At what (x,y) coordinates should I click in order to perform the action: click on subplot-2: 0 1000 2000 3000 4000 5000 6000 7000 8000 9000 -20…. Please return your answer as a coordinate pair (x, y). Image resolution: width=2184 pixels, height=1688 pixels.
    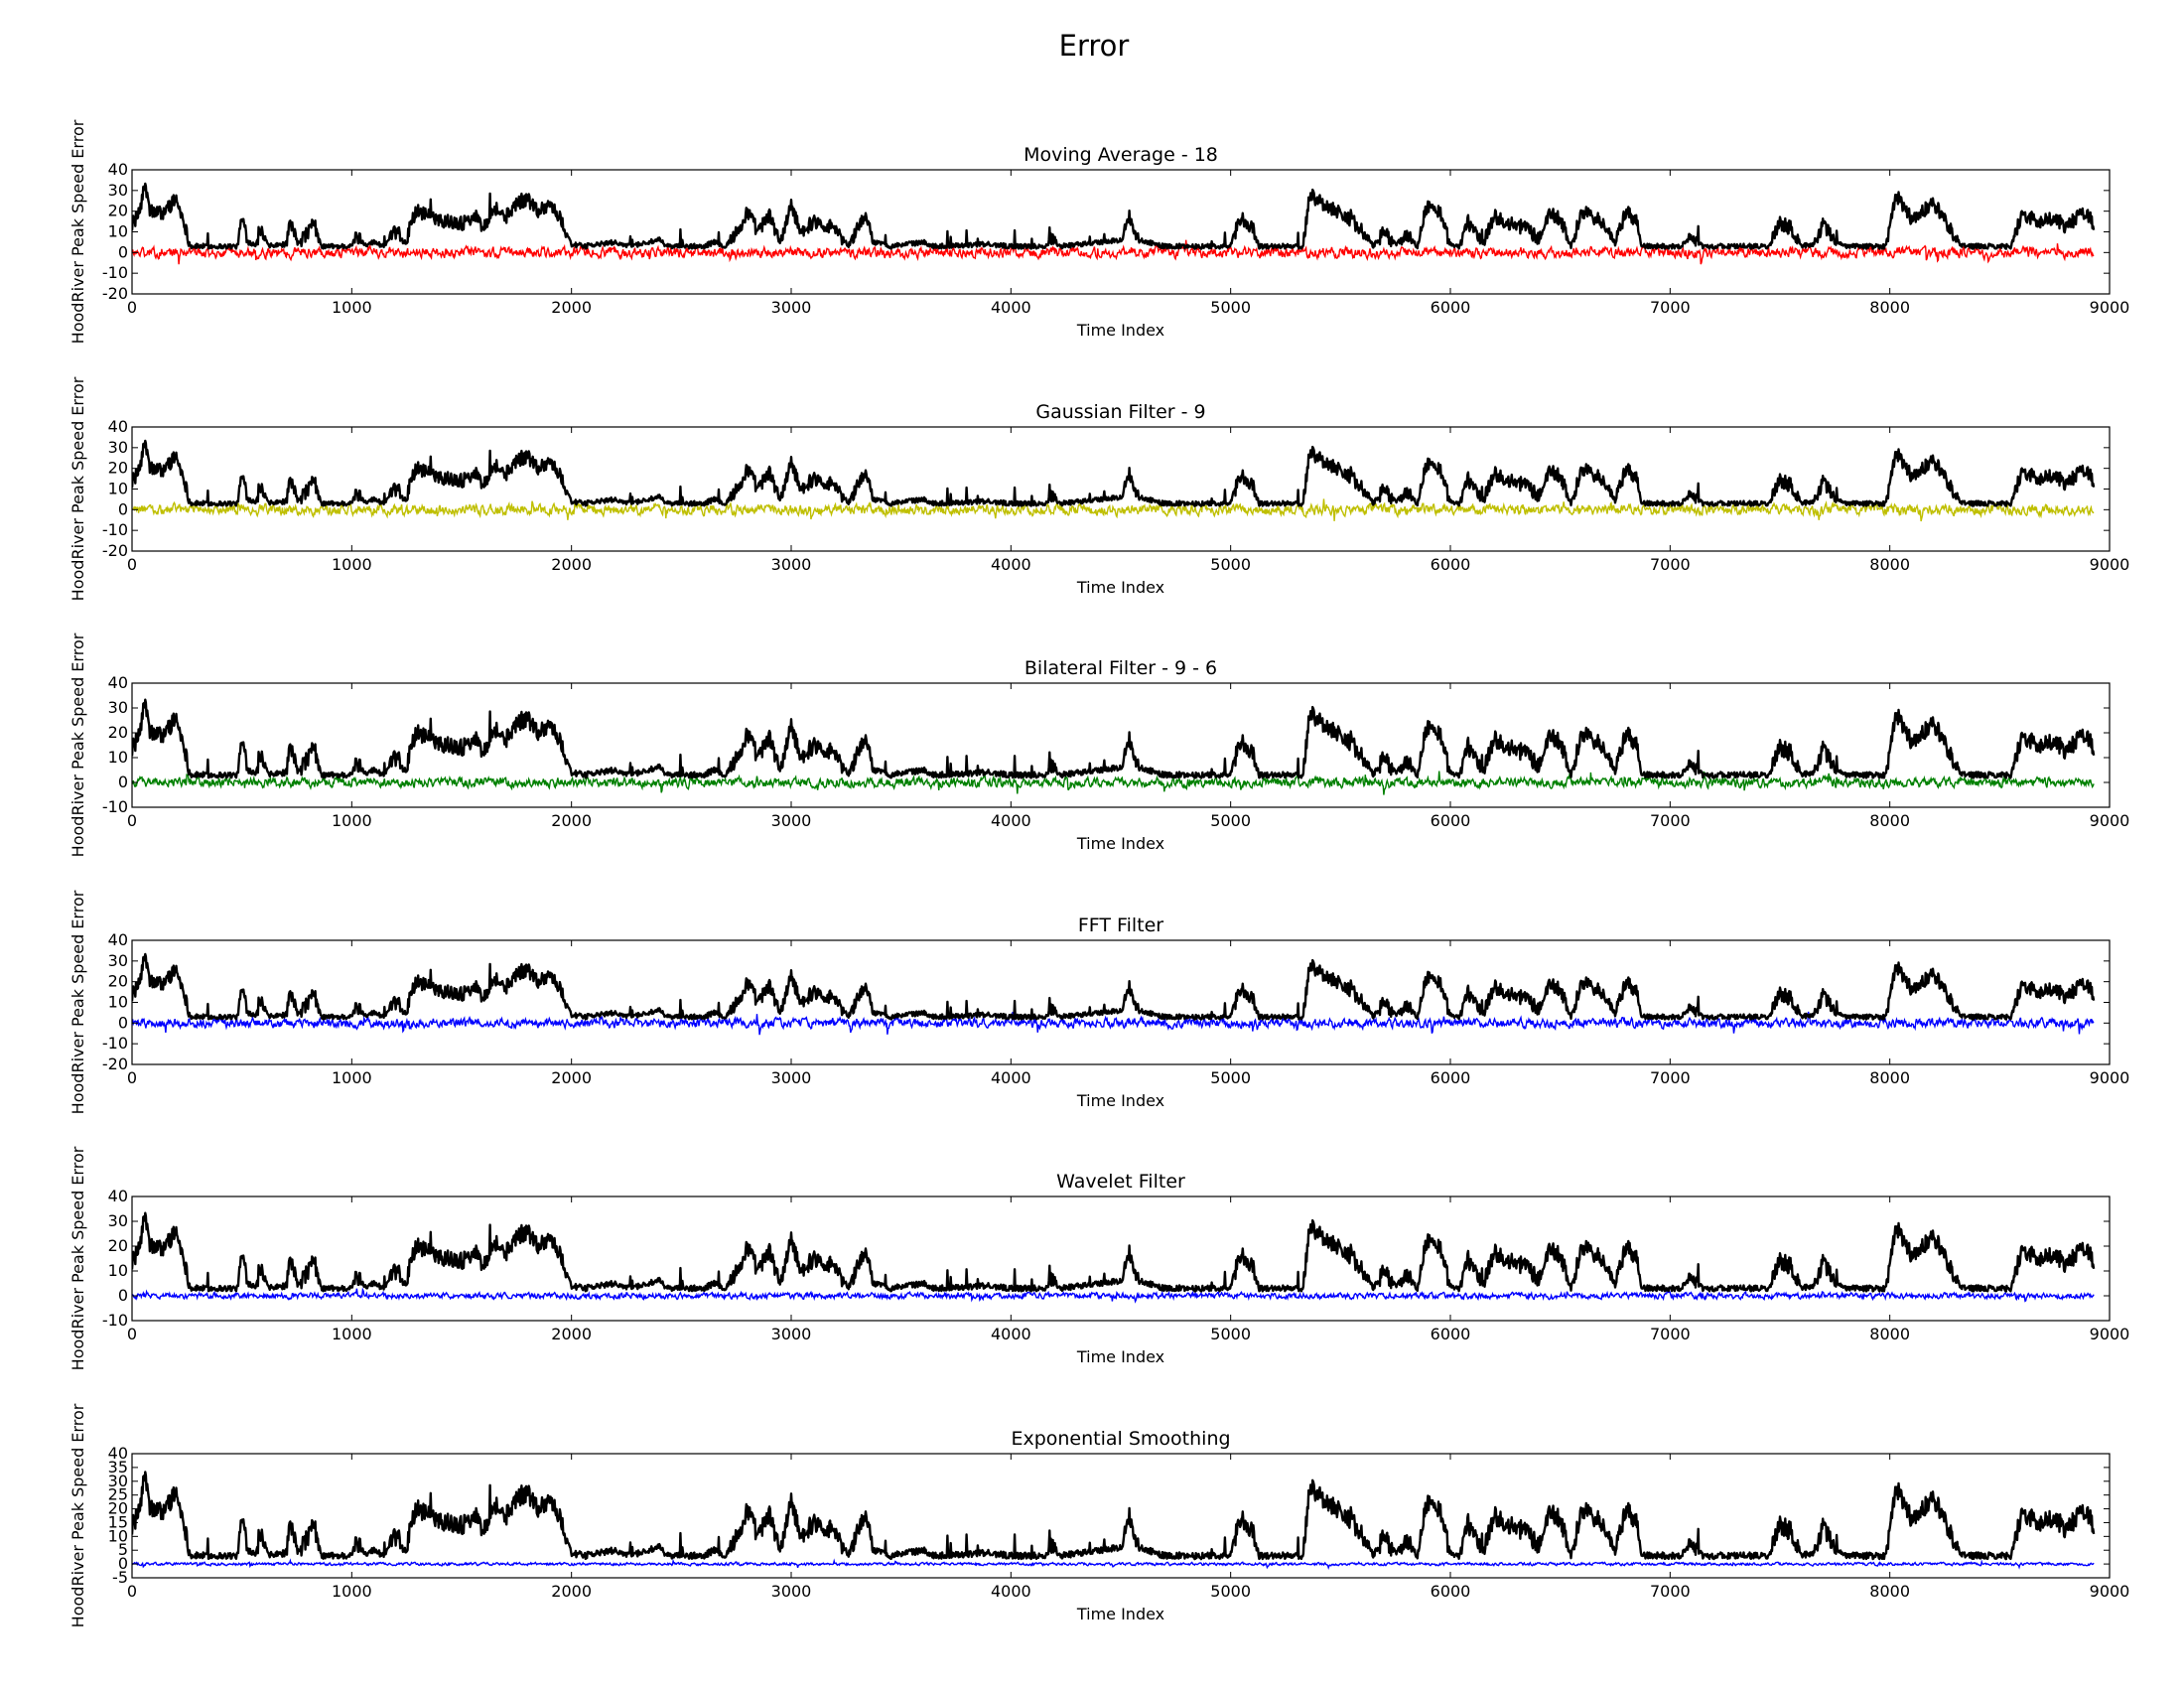
    Looking at the image, I should click on (1098, 488).